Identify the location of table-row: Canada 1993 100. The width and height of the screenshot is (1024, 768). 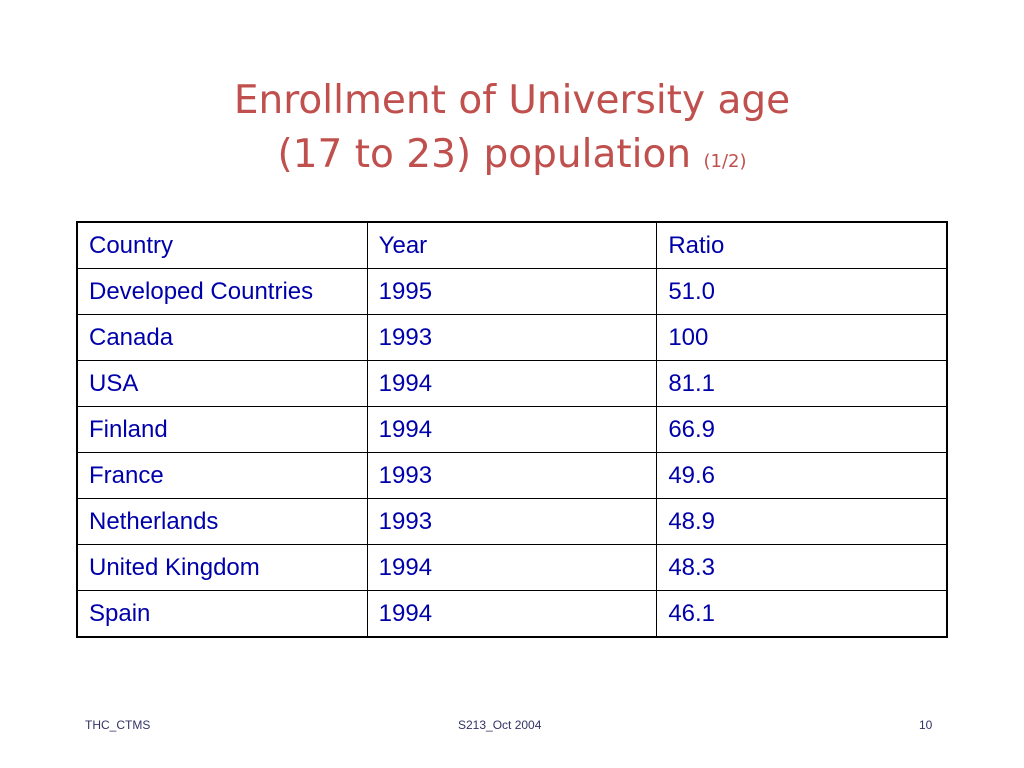
(512, 337).